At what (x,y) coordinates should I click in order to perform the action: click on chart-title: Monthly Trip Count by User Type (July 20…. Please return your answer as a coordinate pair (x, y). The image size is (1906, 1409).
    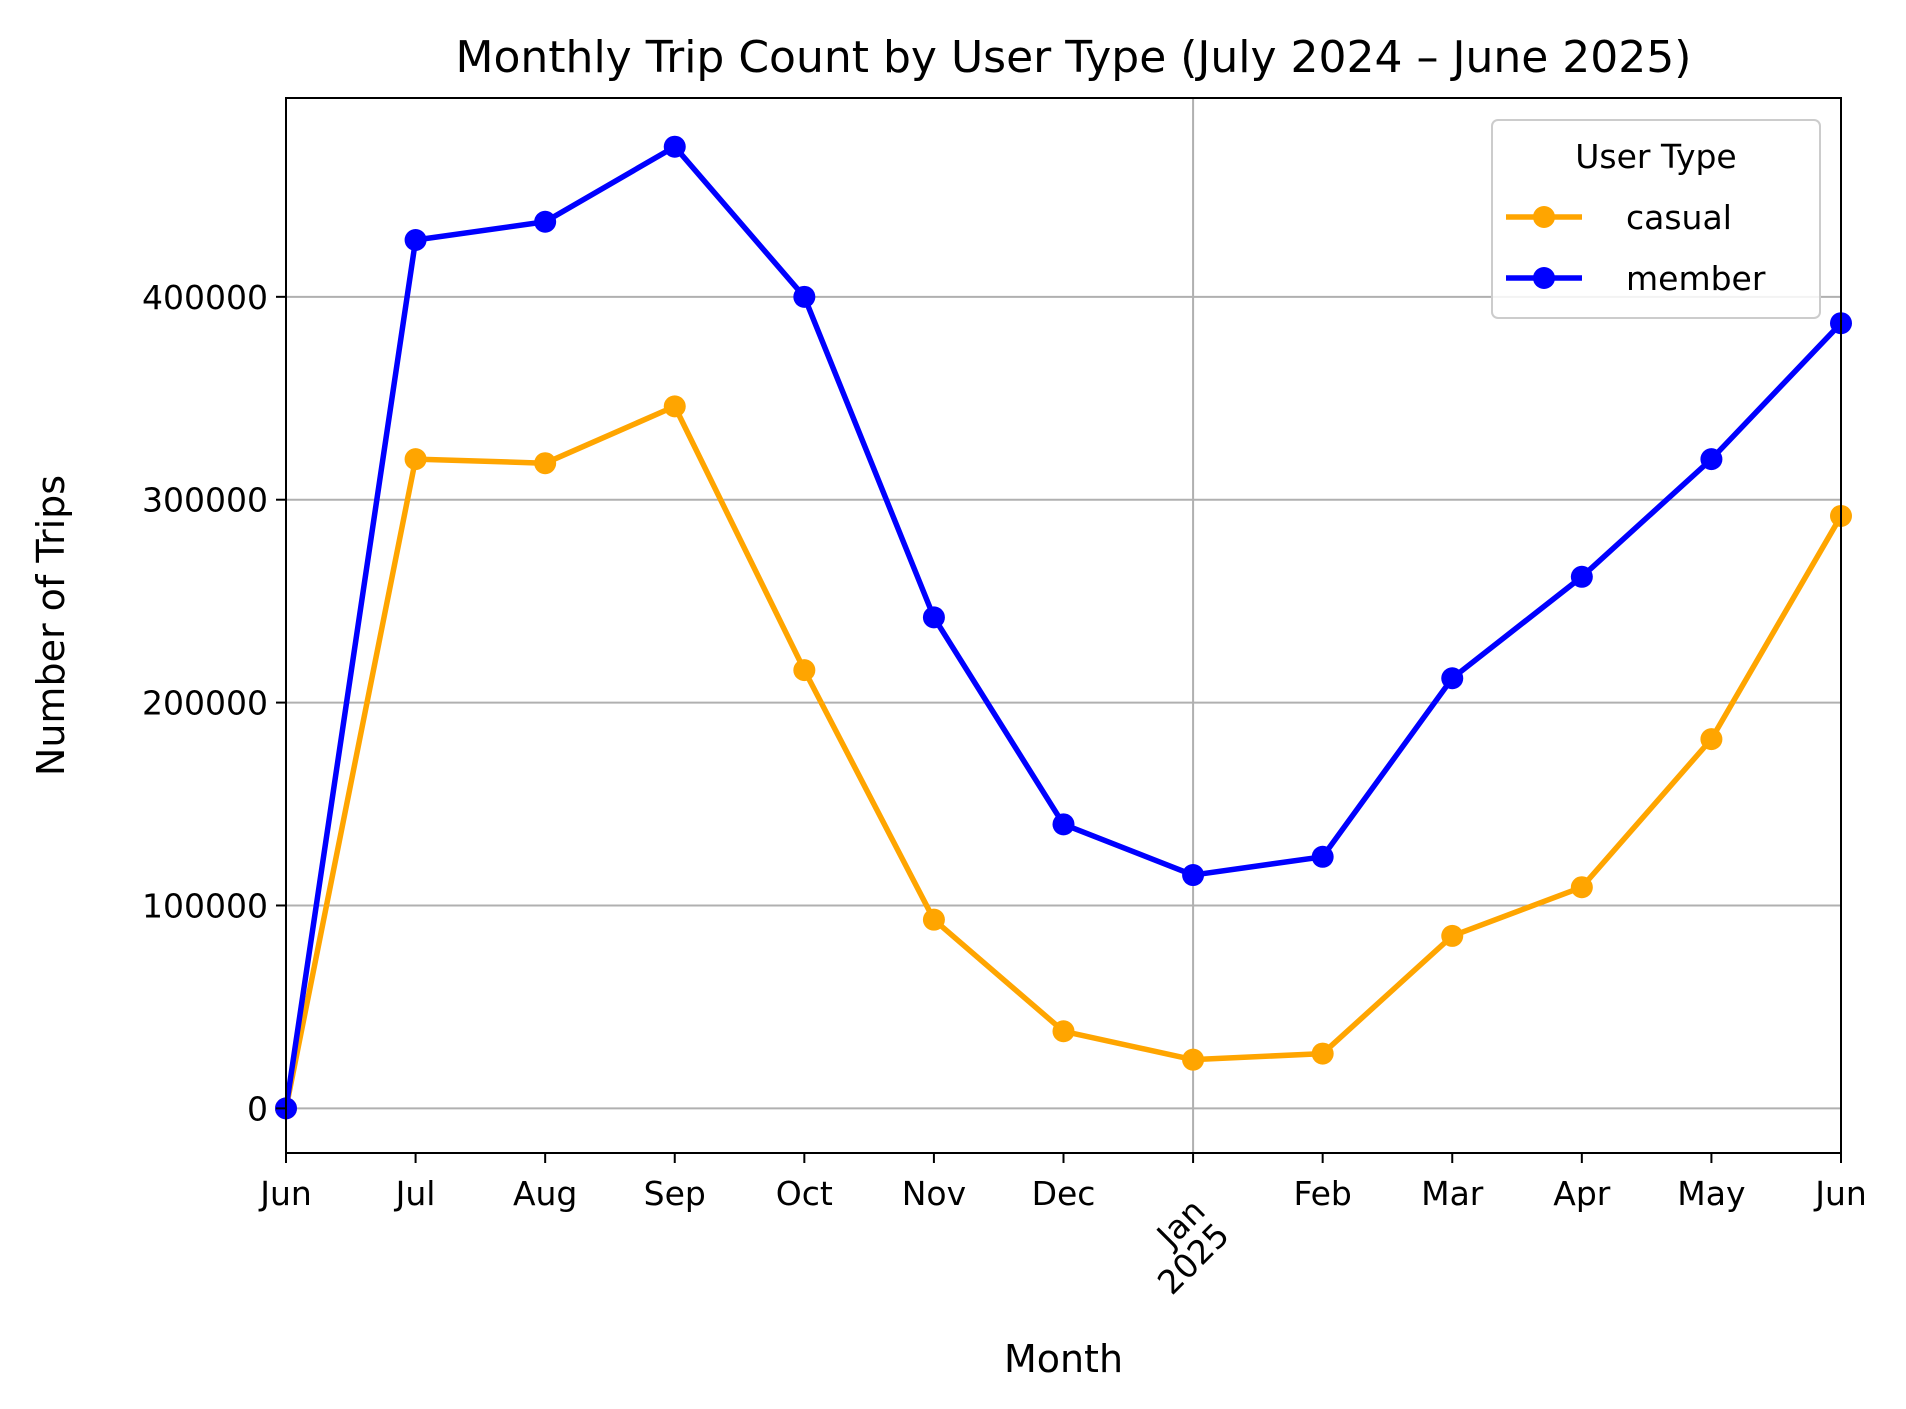
    Looking at the image, I should click on (1074, 57).